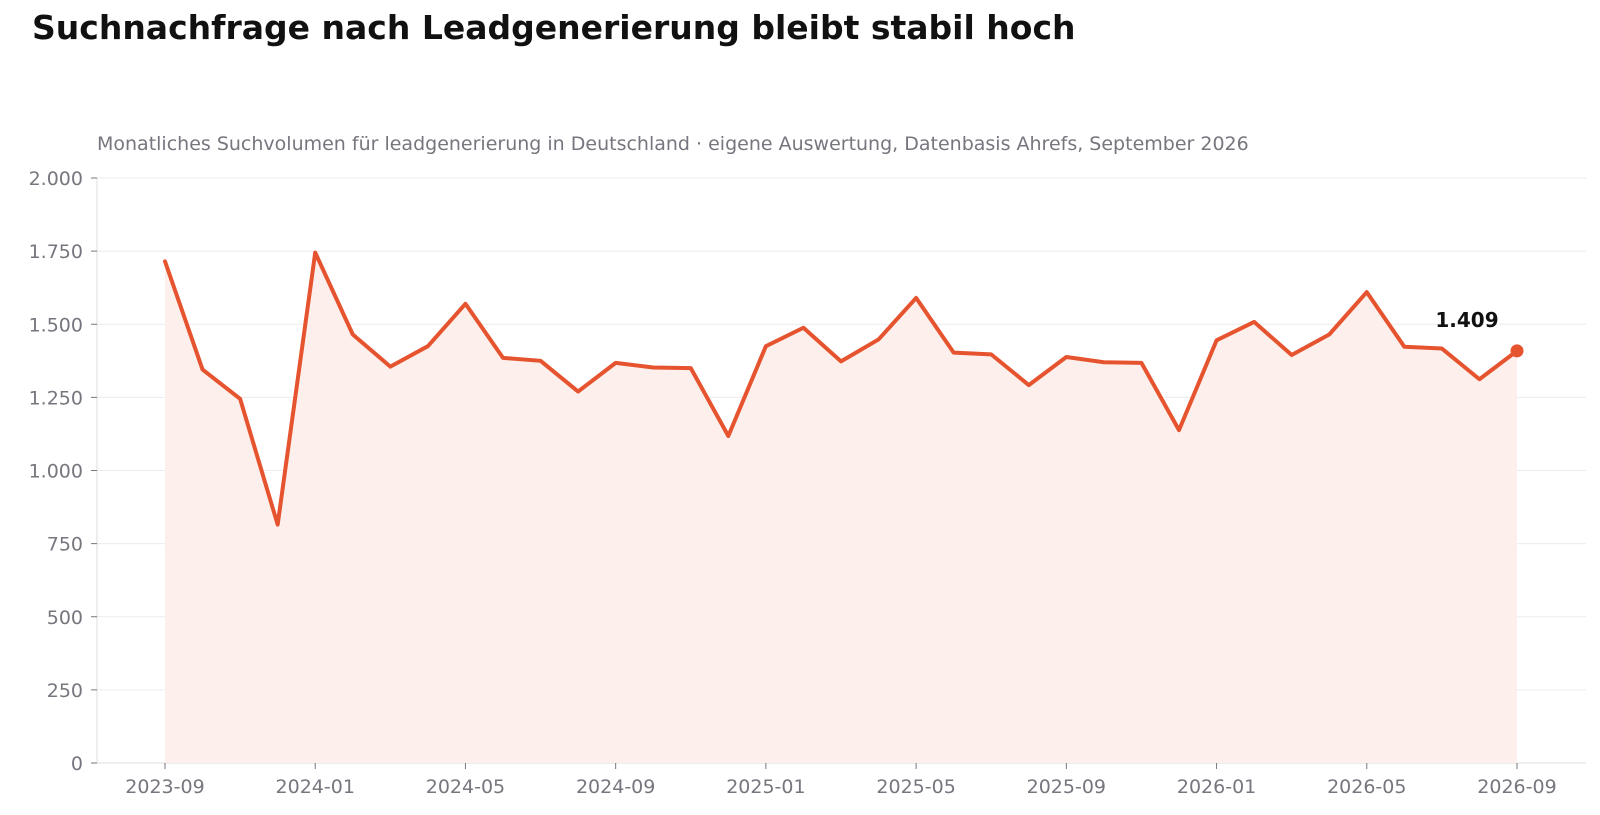  What do you see at coordinates (1516, 787) in the screenshot?
I see `x-tick-label: 2026-09` at bounding box center [1516, 787].